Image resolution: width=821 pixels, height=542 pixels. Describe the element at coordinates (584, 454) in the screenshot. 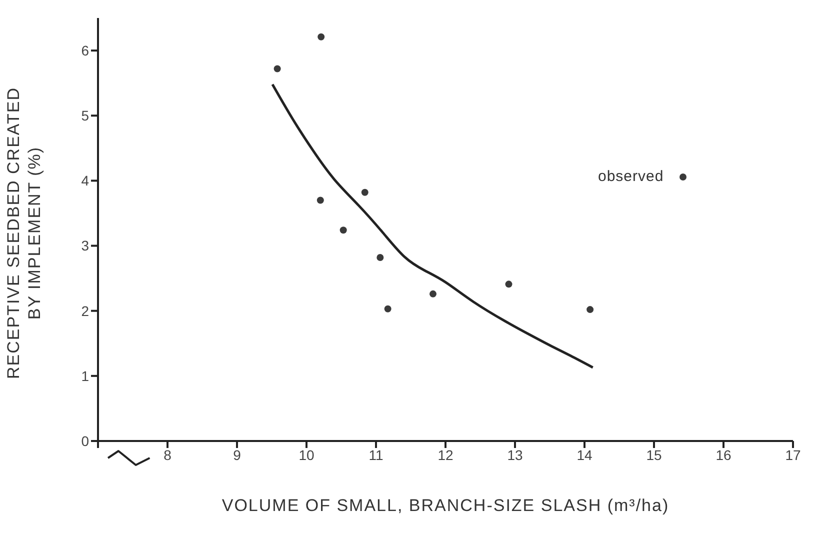

I see `x-tick-label: 14` at that location.